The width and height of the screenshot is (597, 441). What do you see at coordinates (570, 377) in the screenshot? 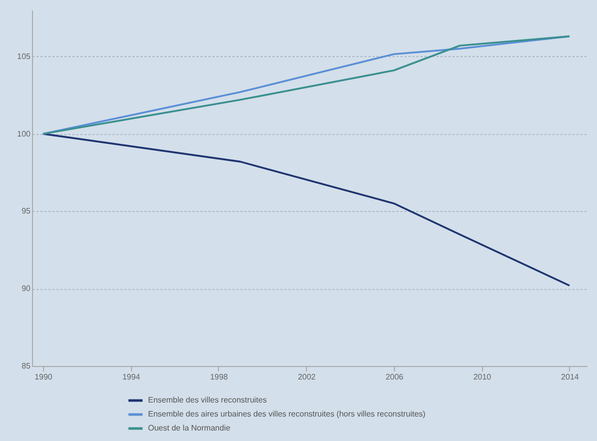
I see `x-tick-label: 2014` at bounding box center [570, 377].